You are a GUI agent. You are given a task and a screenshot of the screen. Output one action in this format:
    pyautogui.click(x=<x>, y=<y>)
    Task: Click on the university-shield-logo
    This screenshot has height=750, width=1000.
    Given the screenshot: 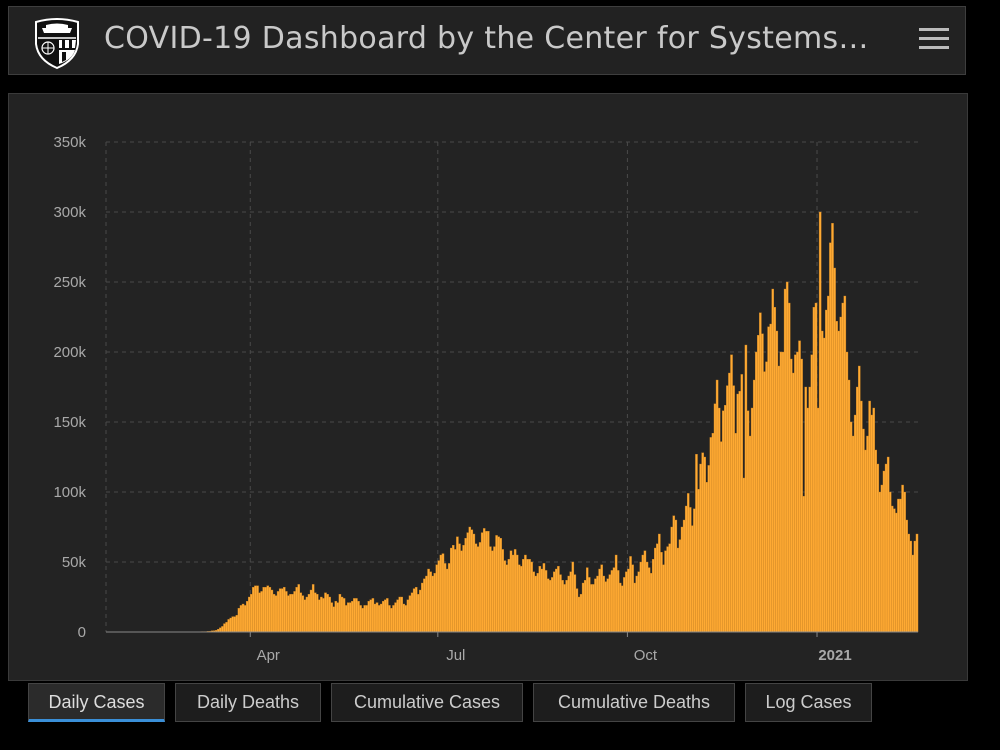 What is the action you would take?
    pyautogui.click(x=57, y=44)
    